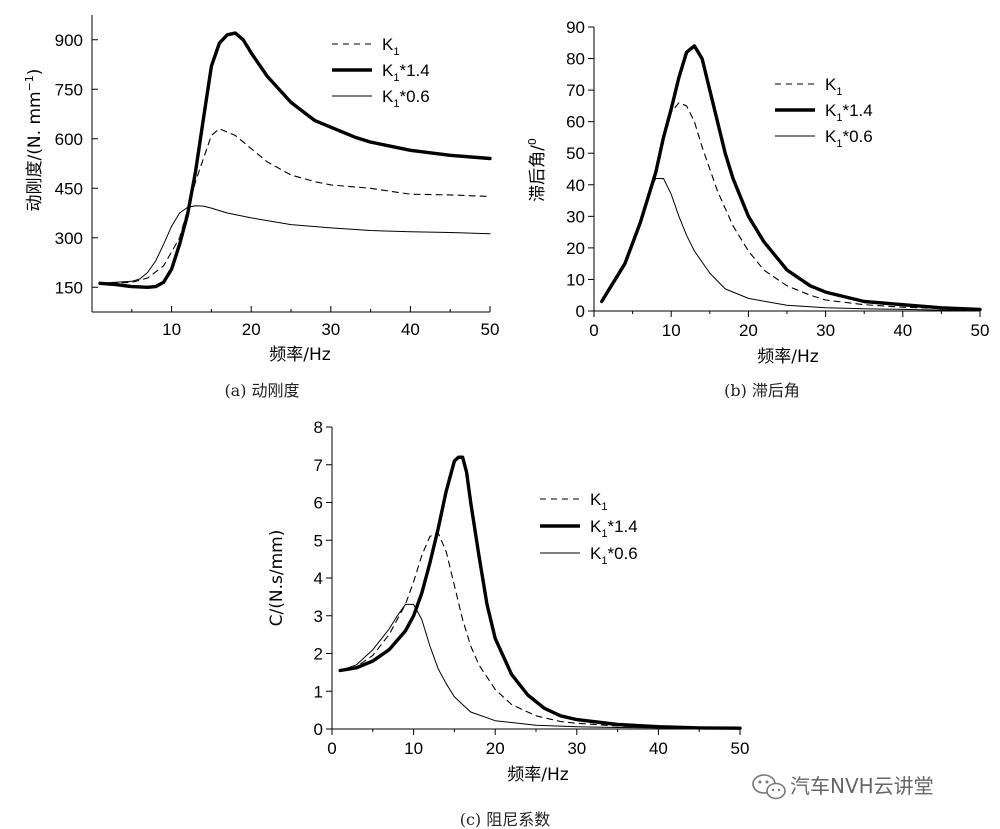 The width and height of the screenshot is (1000, 829). I want to click on y-tick-label: 20, so click(575, 248).